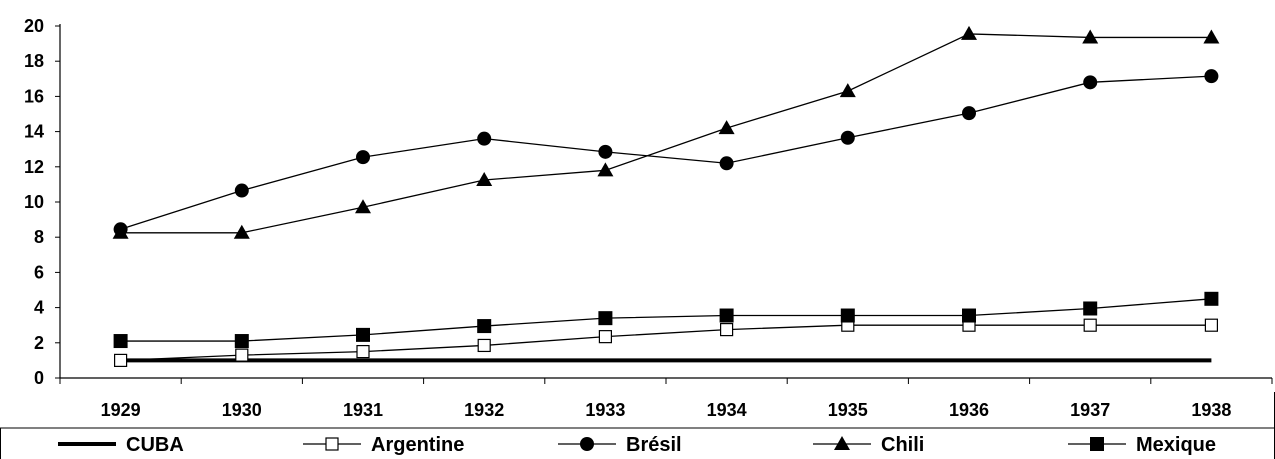 The image size is (1275, 459). I want to click on legend-item-bresil: Brésil, so click(620, 445).